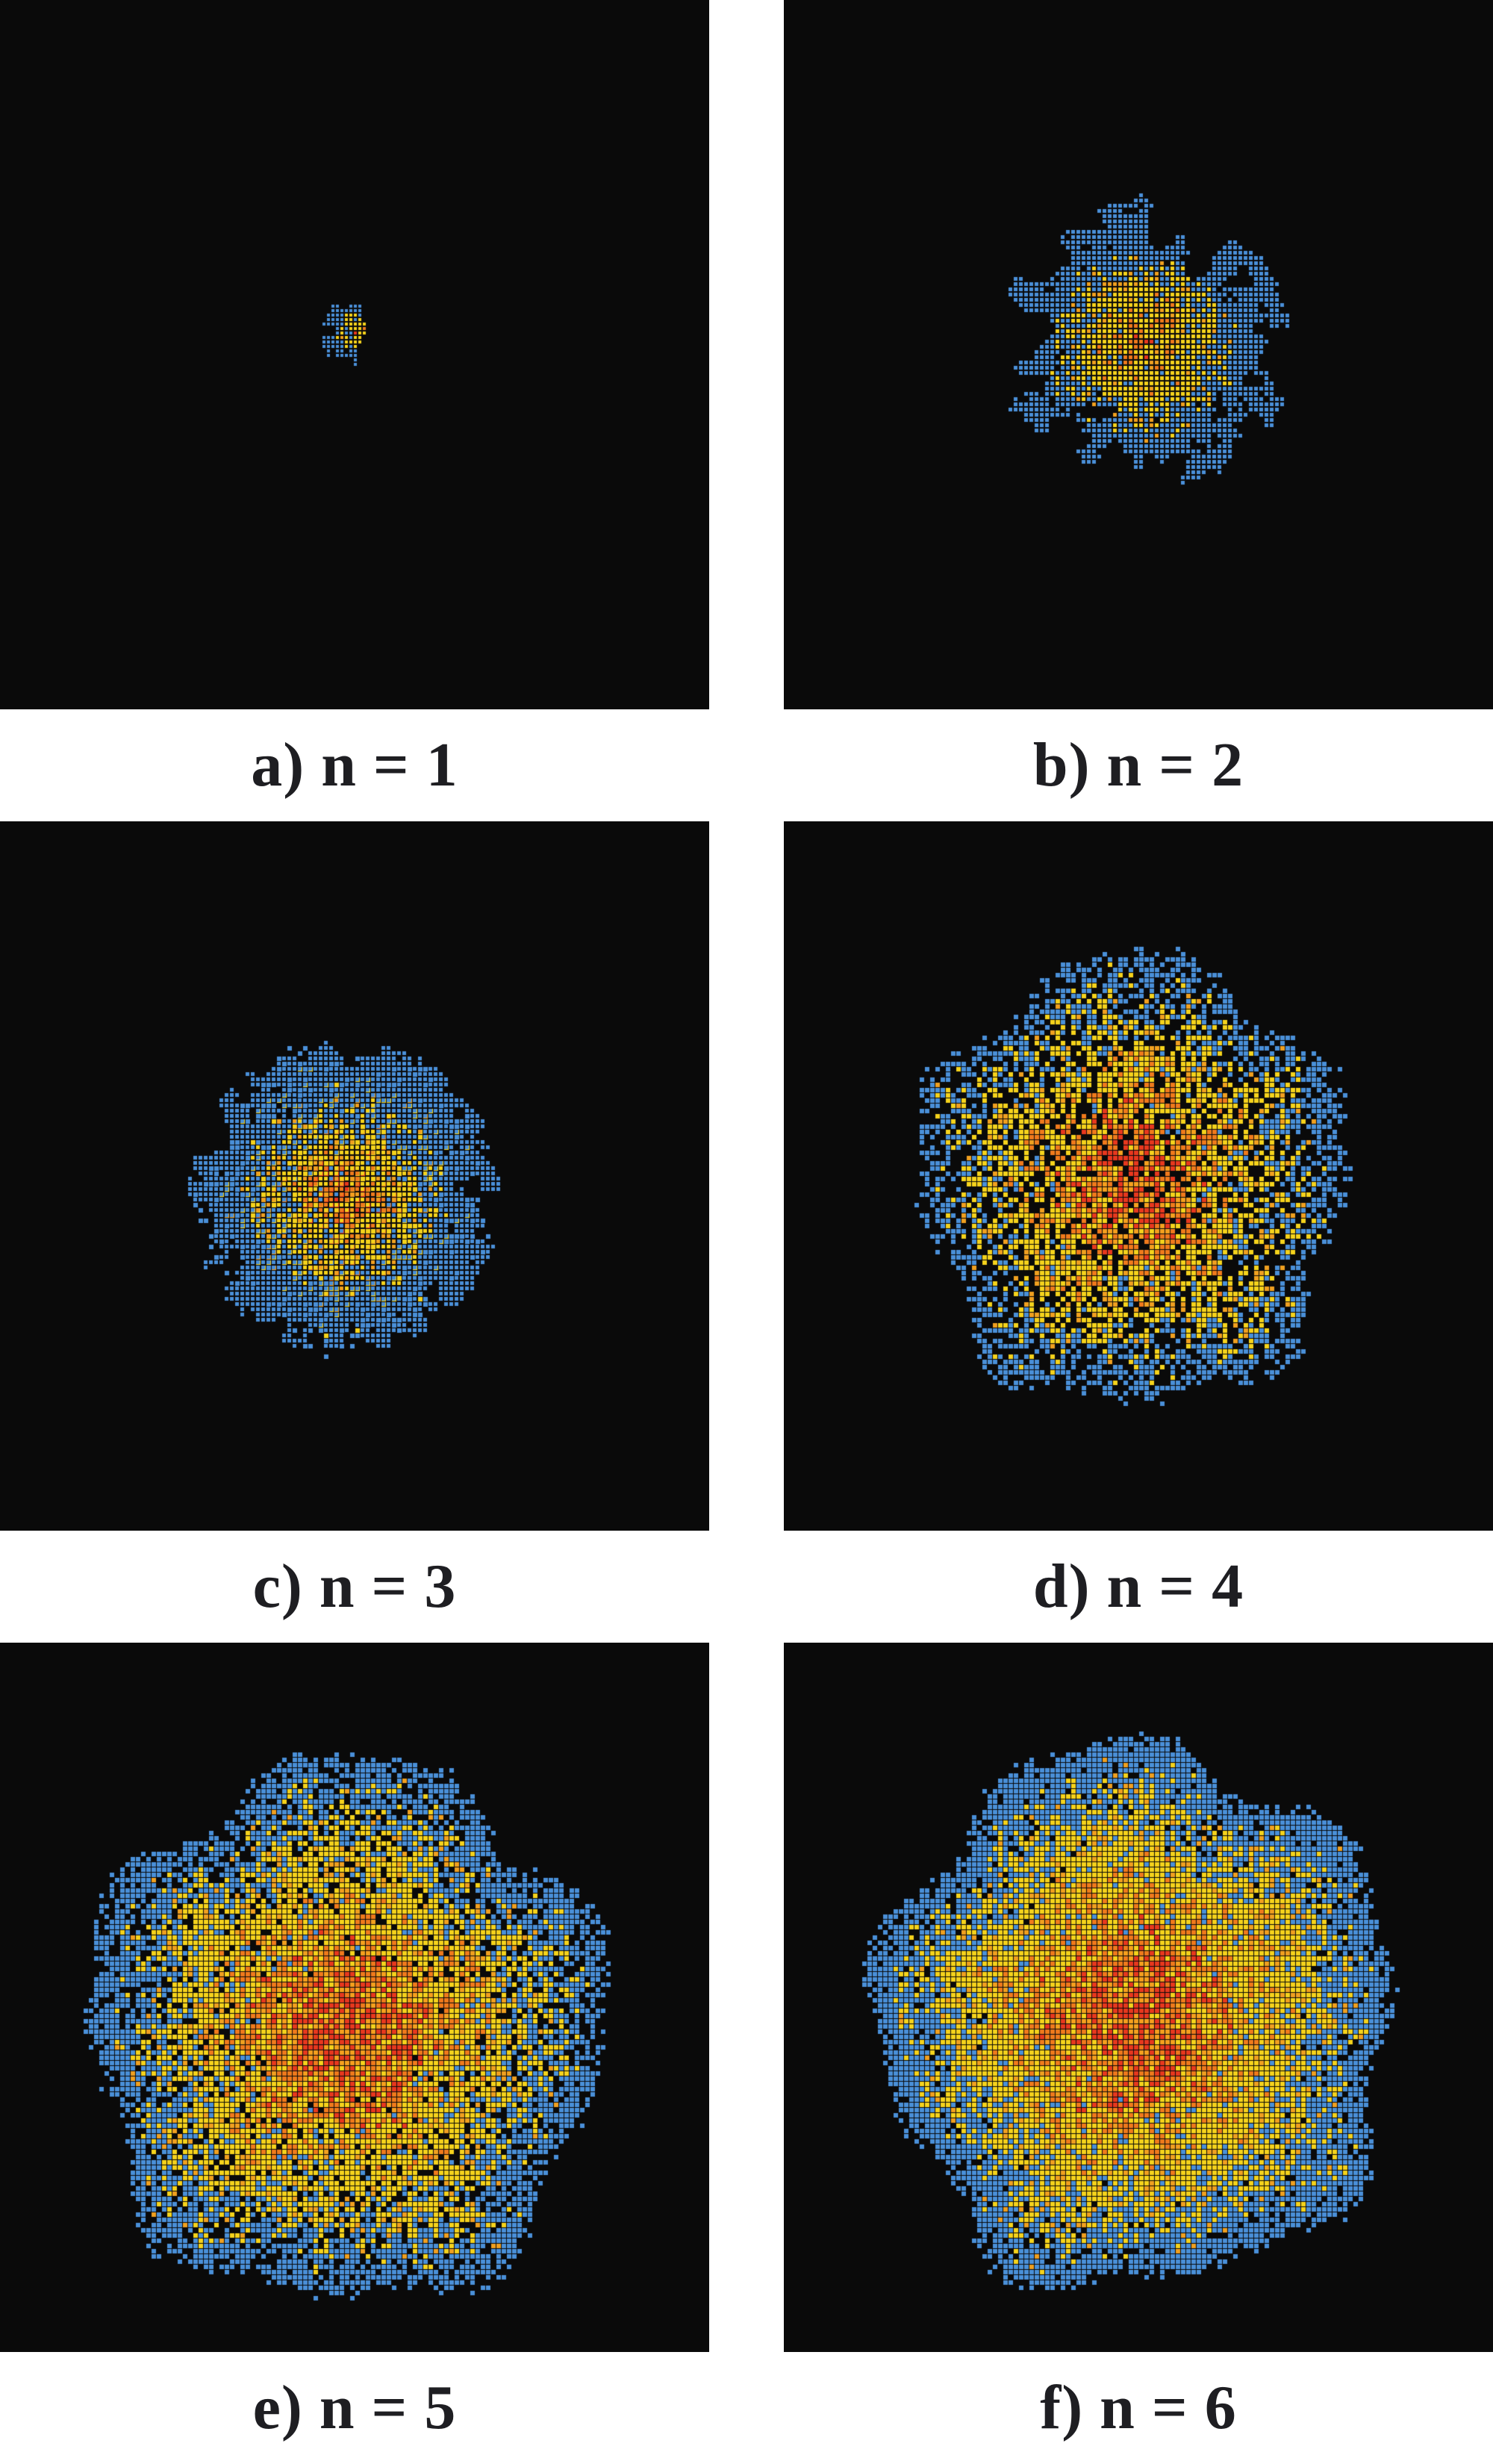  What do you see at coordinates (354, 765) in the screenshot?
I see `caption-a: a) n = 1` at bounding box center [354, 765].